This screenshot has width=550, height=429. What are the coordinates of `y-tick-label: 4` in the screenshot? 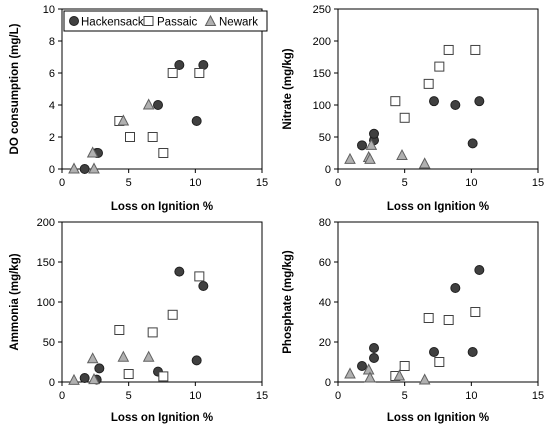 It's located at (52, 106).